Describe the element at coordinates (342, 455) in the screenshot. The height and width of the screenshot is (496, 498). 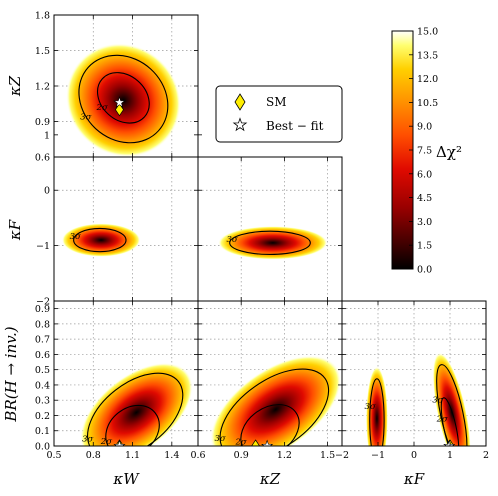
I see `x-tick-label: −2` at that location.